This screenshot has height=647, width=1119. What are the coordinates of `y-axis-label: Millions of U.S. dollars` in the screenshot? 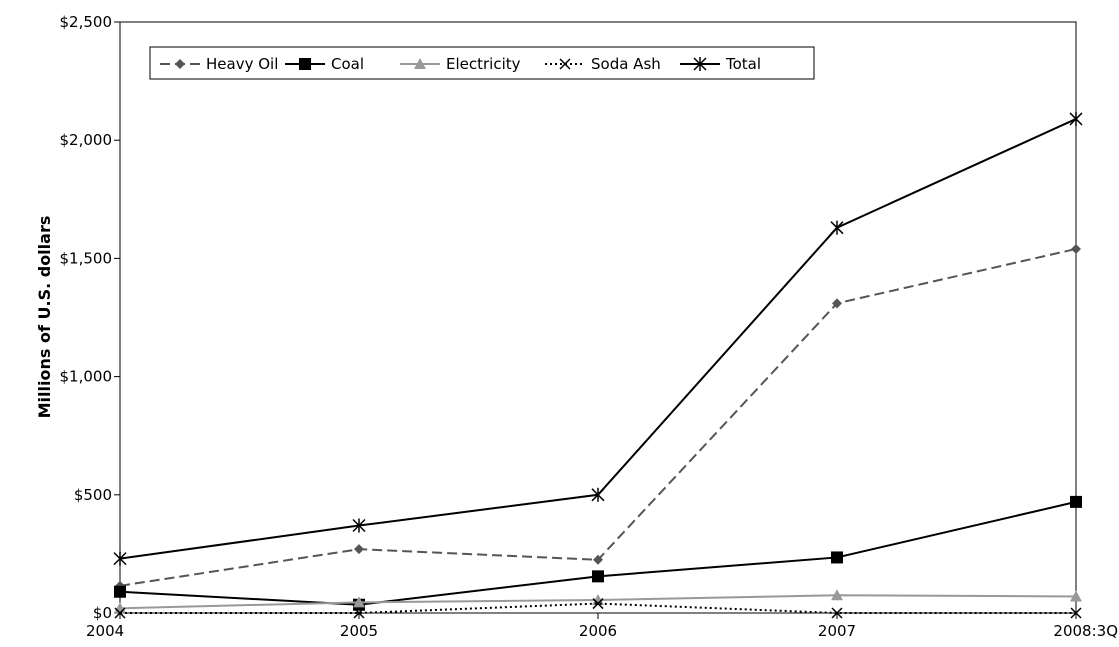 It's located at (44, 317).